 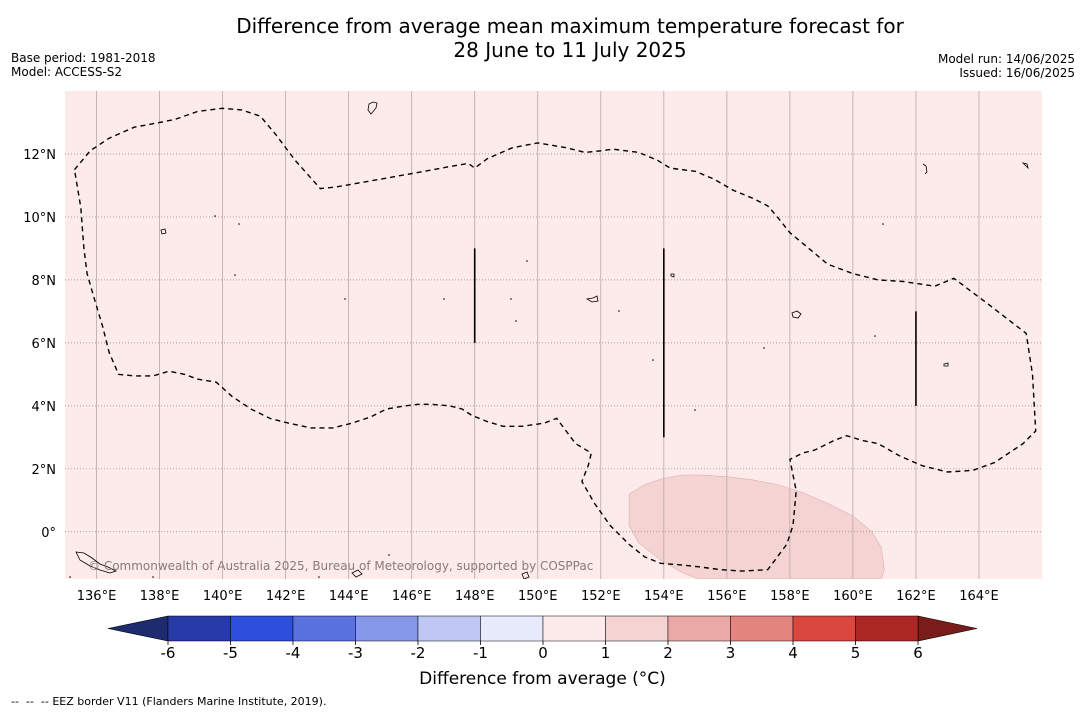 What do you see at coordinates (918, 653) in the screenshot?
I see `colorbar-tick-label: 6` at bounding box center [918, 653].